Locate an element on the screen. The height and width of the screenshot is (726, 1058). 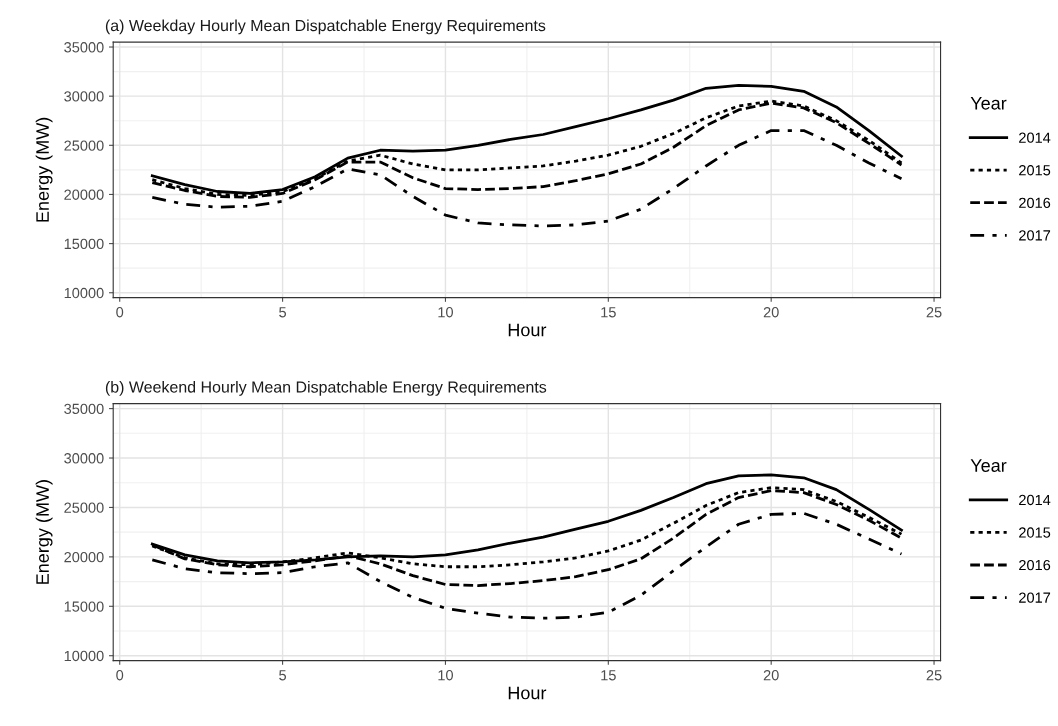
chart-title: (b) Weekend Hourly Mean Dispatchable Energy Requirements is located at coordinates (326, 388).